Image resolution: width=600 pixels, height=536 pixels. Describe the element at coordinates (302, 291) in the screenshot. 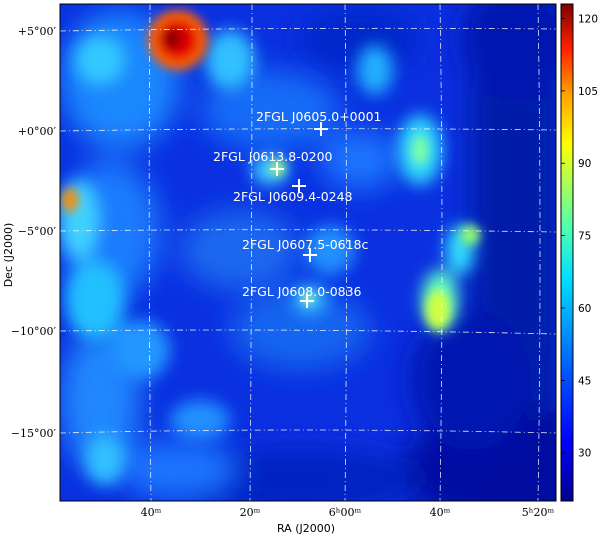

I see `source-label-5: 2FGL J0608.0-0836` at that location.